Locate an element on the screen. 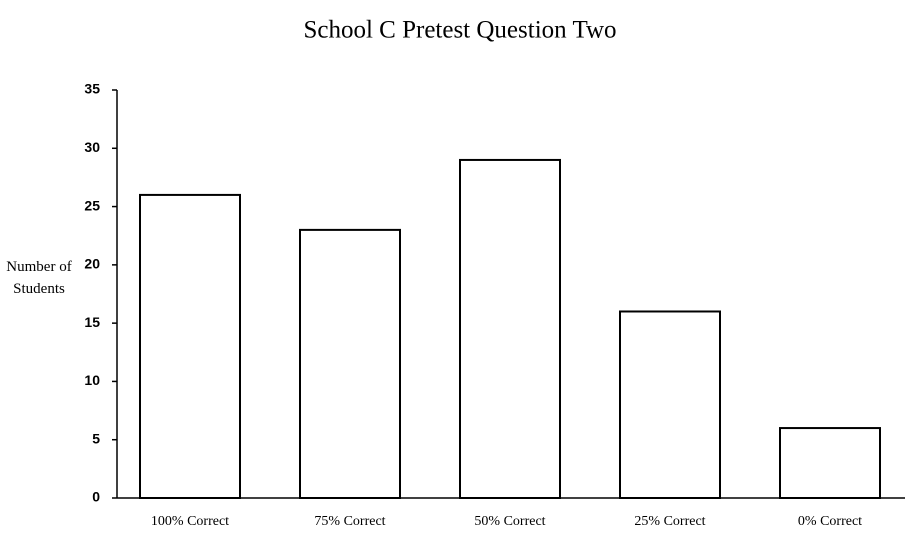  x-tick-label: 50% Correct is located at coordinates (509, 521).